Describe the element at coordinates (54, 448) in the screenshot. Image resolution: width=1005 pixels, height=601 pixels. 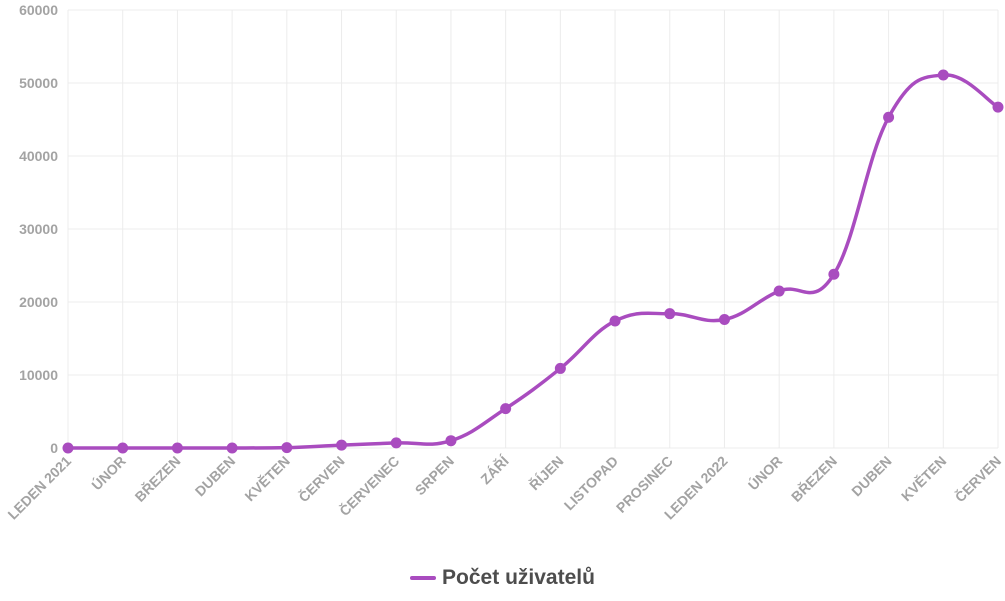
I see `y-tick-label: 0` at that location.